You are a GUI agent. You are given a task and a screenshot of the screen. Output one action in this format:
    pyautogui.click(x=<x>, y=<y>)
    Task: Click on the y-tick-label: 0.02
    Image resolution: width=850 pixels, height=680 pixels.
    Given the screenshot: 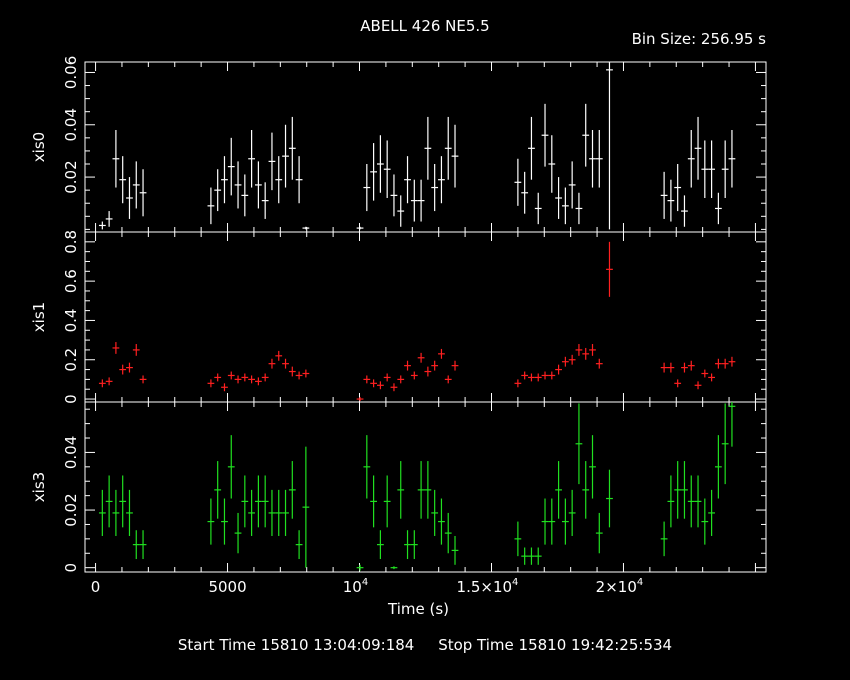 What is the action you would take?
    pyautogui.click(x=71, y=509)
    